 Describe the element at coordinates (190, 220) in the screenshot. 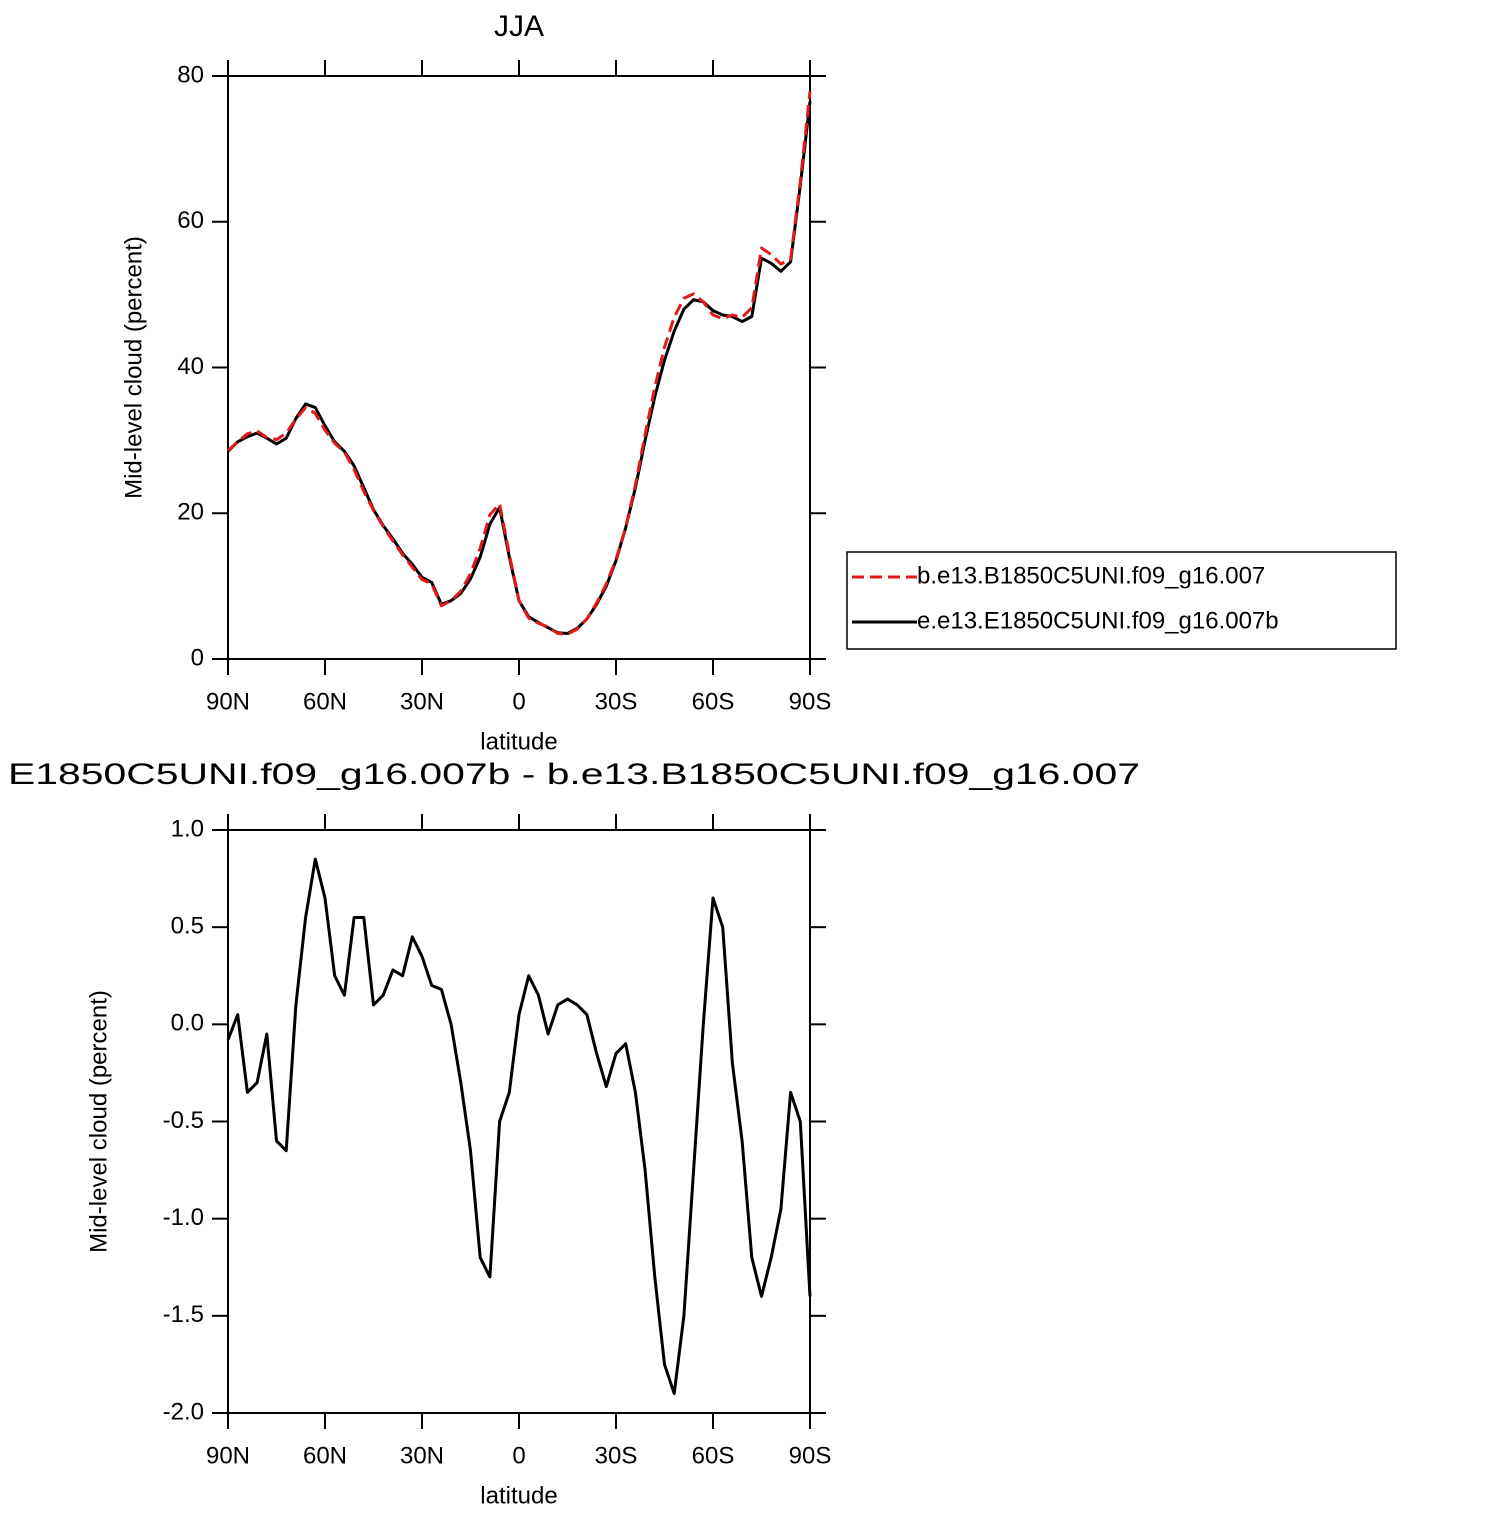

I see `y-tick-label: 60` at that location.